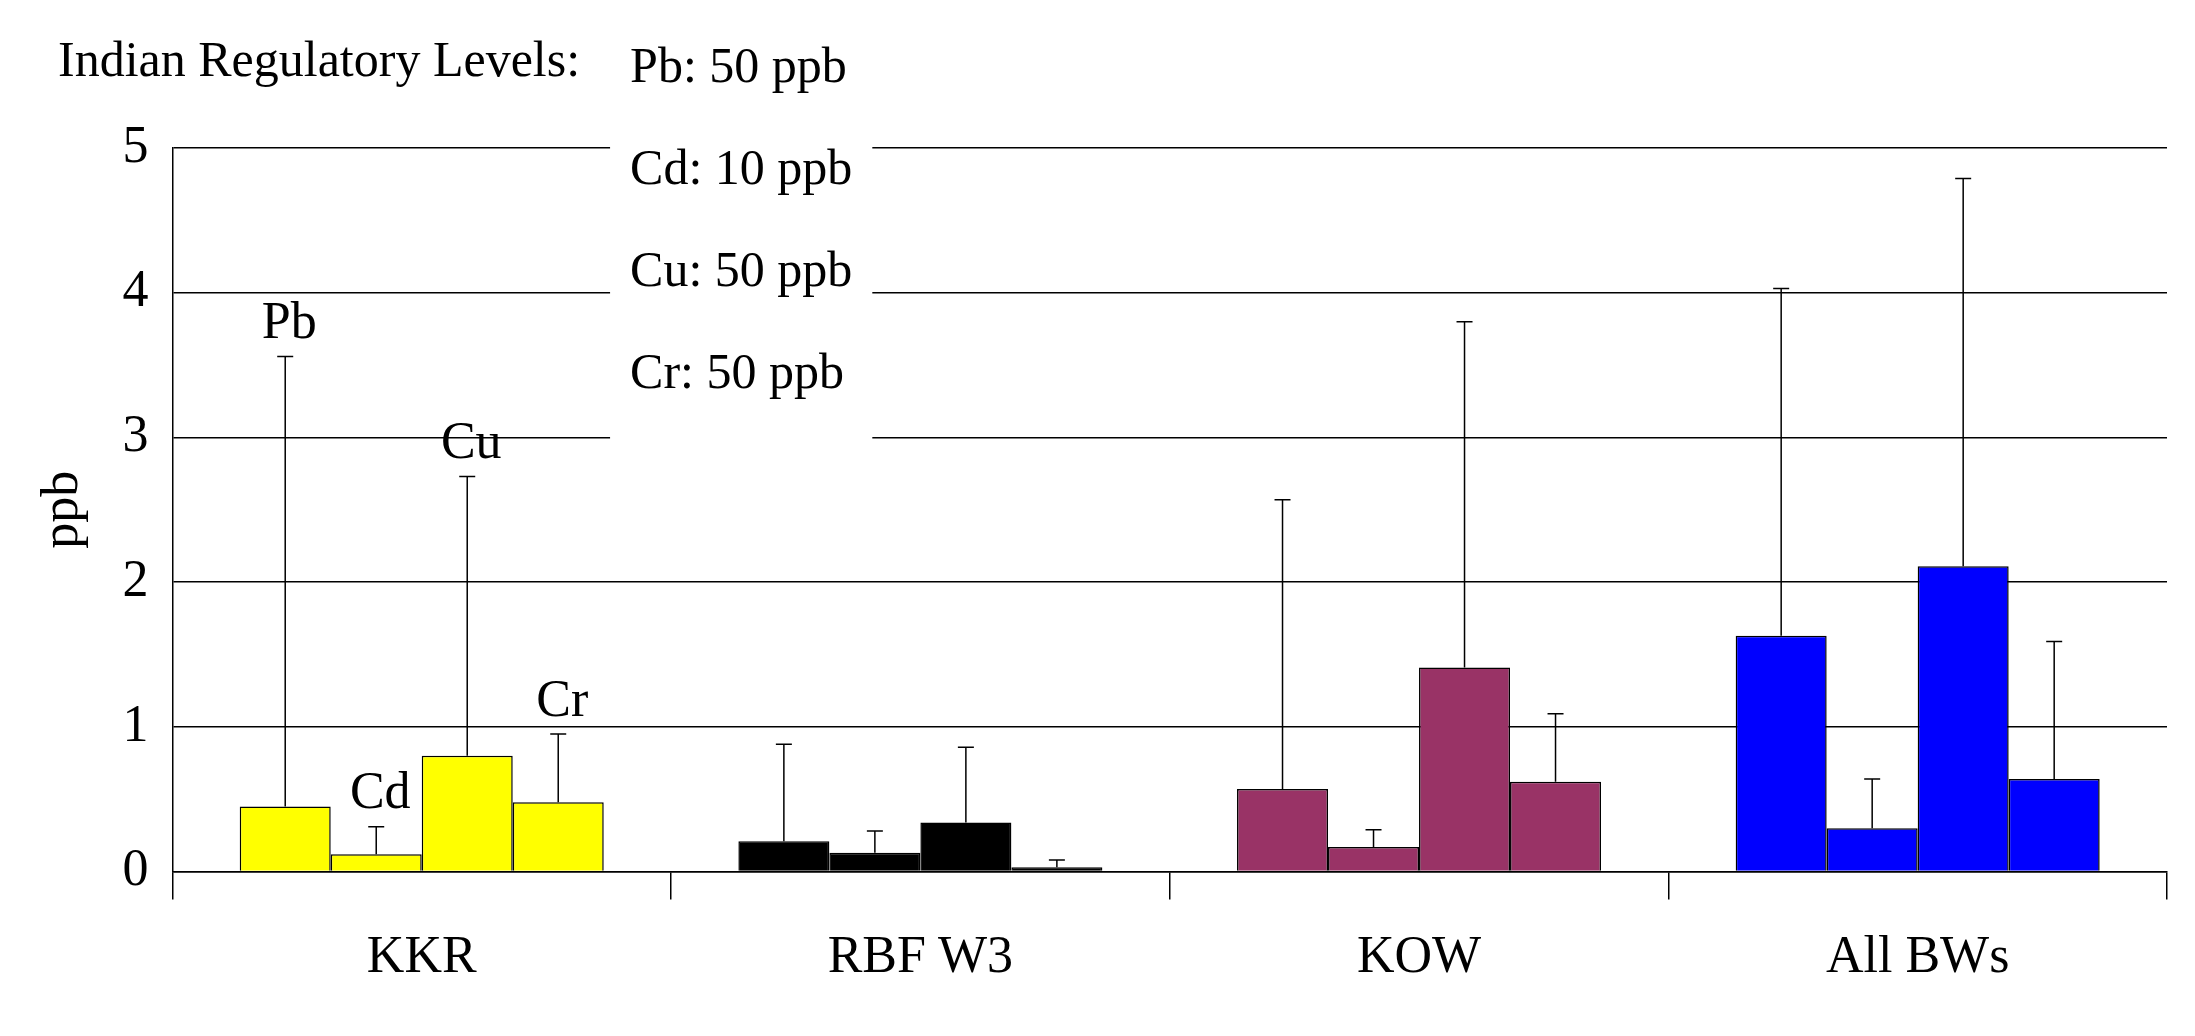  What do you see at coordinates (380, 791) in the screenshot?
I see `annotation: Cd` at bounding box center [380, 791].